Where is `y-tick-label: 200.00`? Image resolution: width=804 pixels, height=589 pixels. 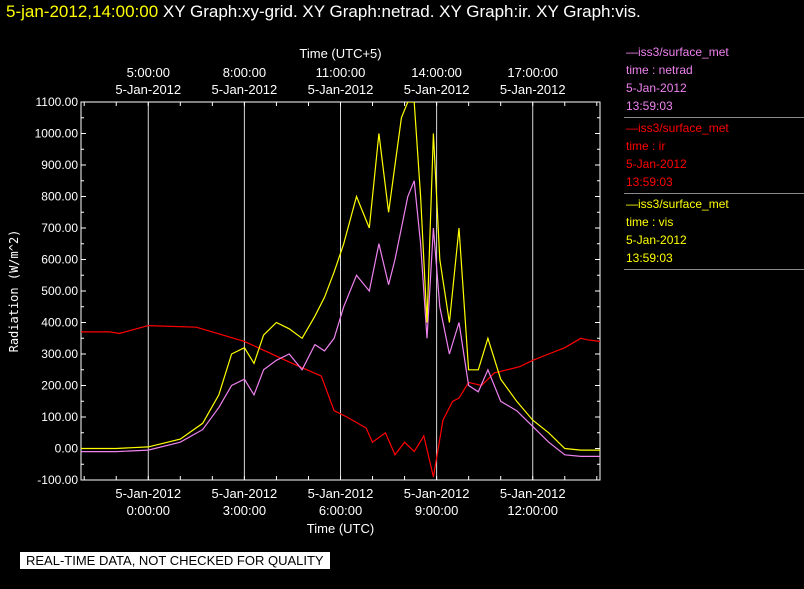 y-tick-label: 200.00 is located at coordinates (59, 386).